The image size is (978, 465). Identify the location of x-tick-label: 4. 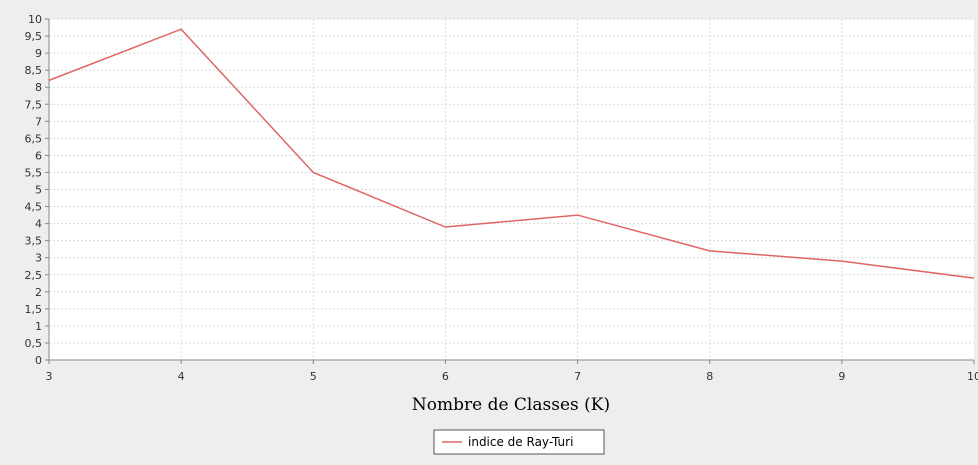
(181, 376).